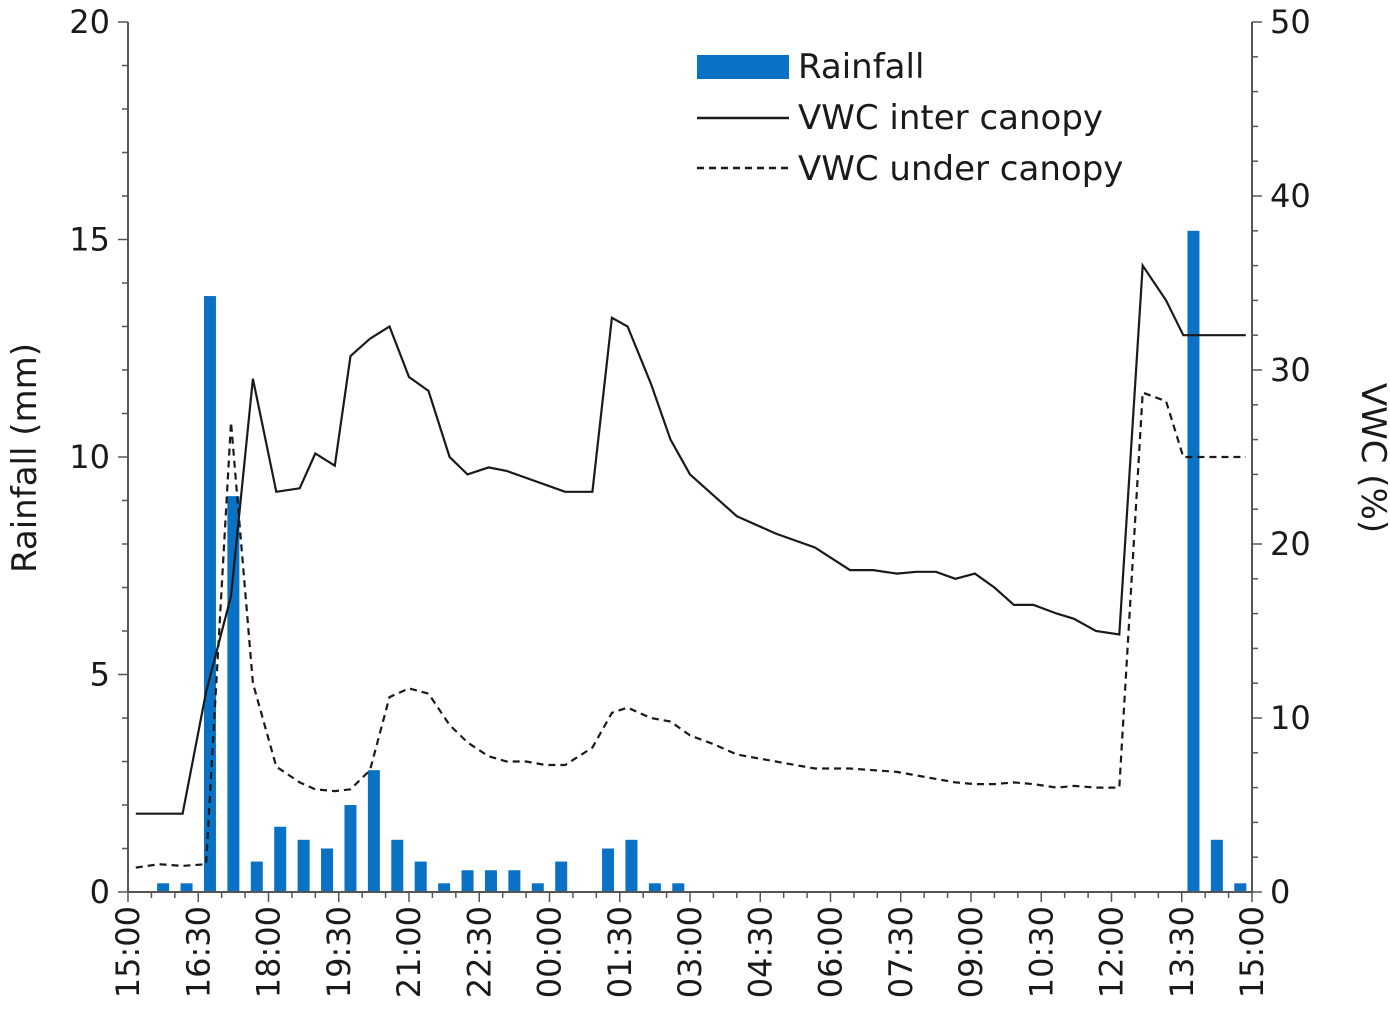 The height and width of the screenshot is (1025, 1390). Describe the element at coordinates (198, 952) in the screenshot. I see `x-tick-label: 16:30` at that location.